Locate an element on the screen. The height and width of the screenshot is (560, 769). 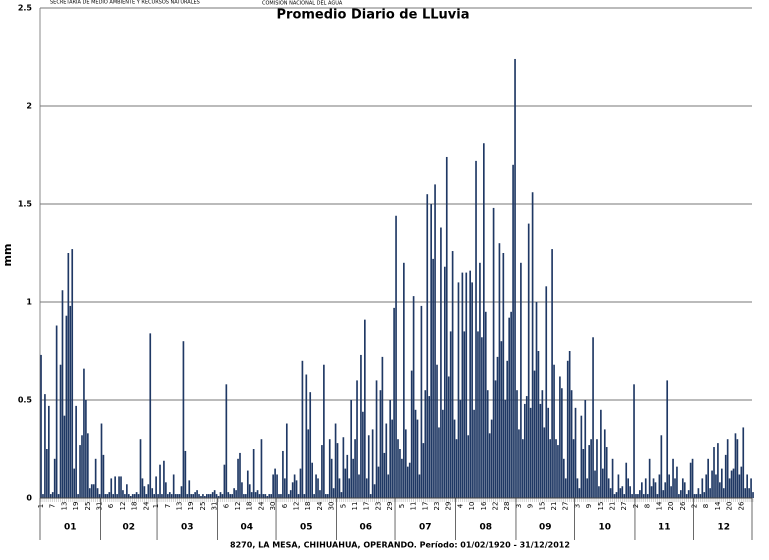
month-label: 07 is located at coordinates (425, 528).